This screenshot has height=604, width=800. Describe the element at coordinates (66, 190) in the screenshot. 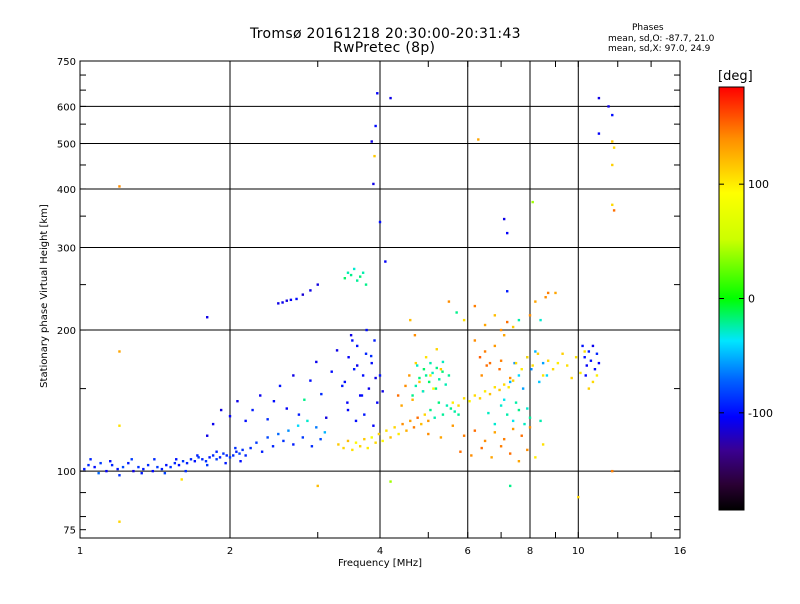

I see `y-tick-label: 400` at that location.